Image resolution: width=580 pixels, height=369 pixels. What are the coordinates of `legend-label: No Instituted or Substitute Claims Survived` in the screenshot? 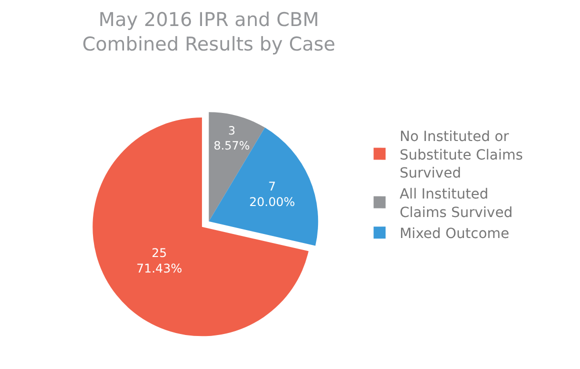 It's located at (461, 155).